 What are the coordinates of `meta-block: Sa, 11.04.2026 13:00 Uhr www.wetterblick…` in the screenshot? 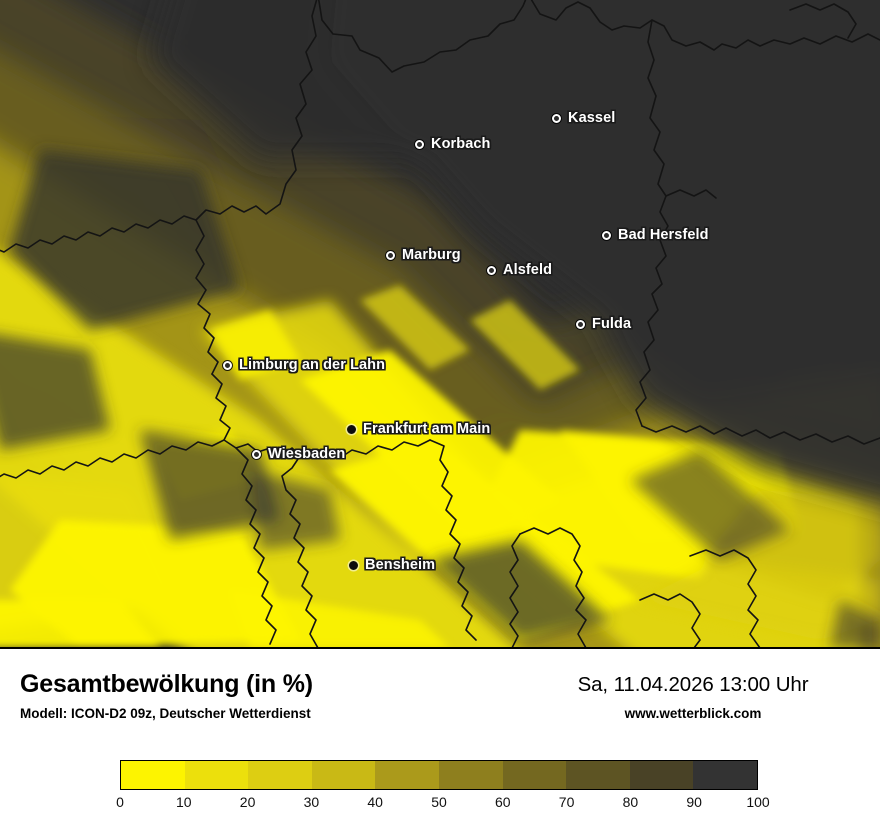 It's located at (693, 697).